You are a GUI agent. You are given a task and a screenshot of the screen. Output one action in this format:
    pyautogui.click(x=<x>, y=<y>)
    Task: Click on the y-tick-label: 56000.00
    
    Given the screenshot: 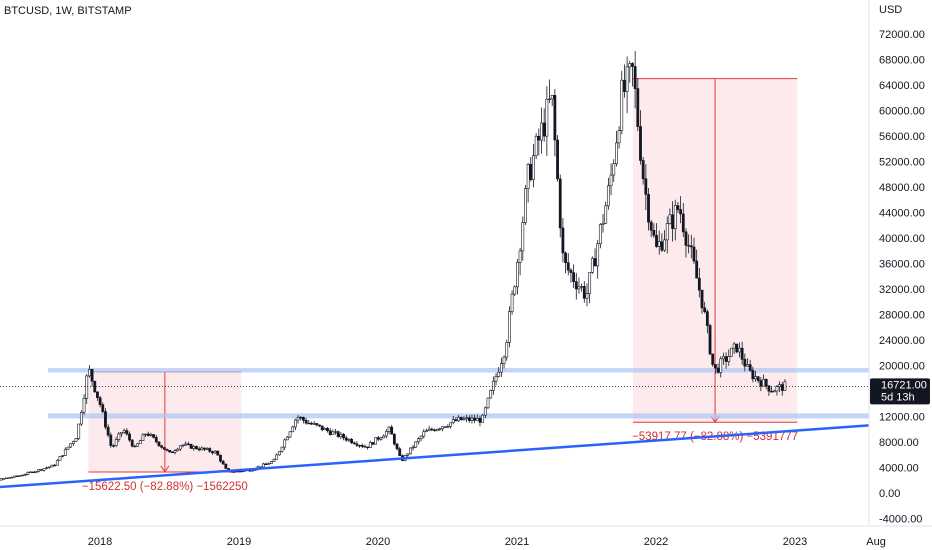 What is the action you would take?
    pyautogui.click(x=902, y=137)
    